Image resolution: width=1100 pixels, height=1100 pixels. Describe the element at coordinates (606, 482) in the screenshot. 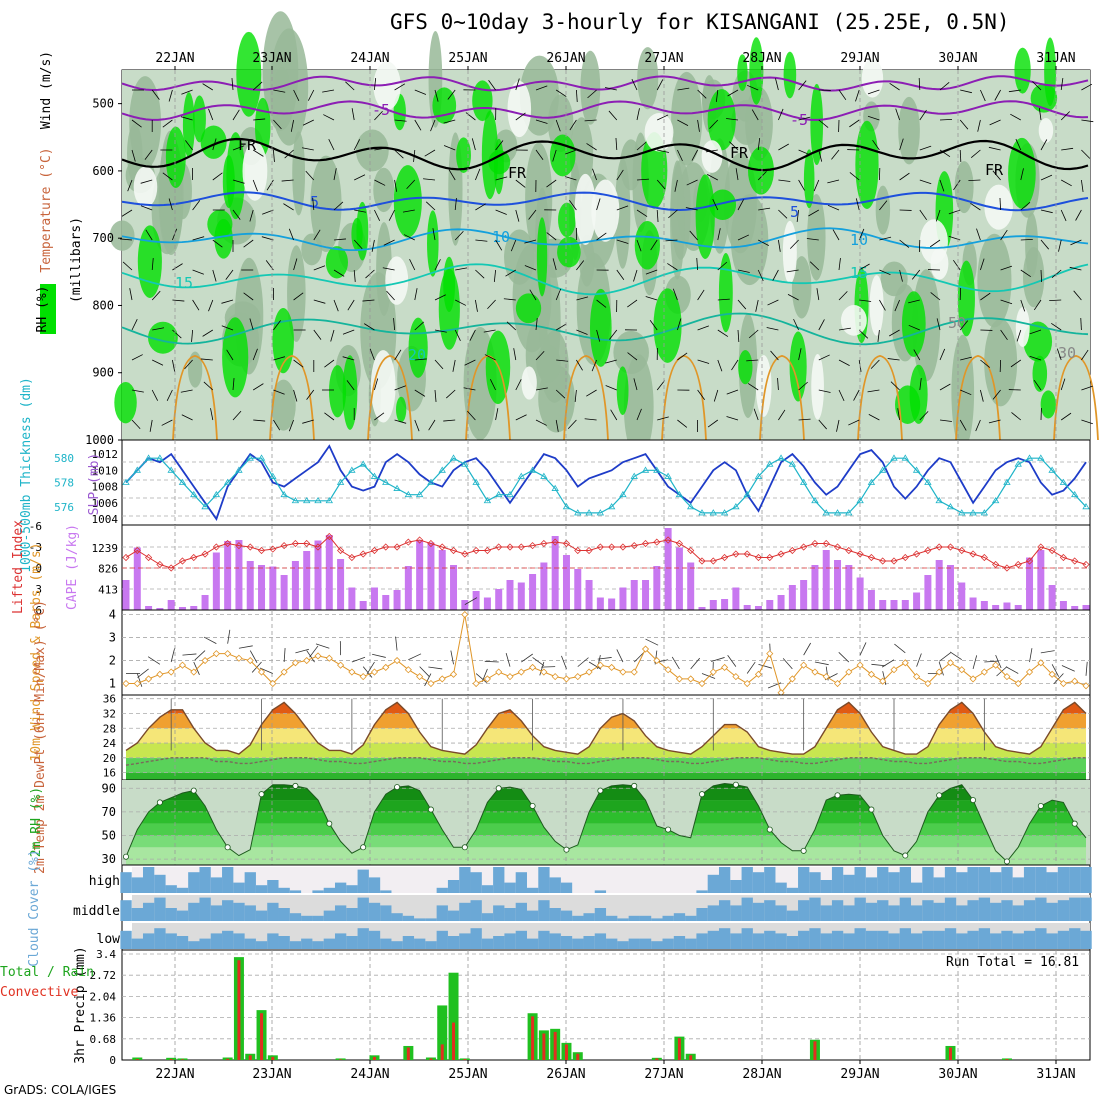

I see `slp-panel-frame` at that location.